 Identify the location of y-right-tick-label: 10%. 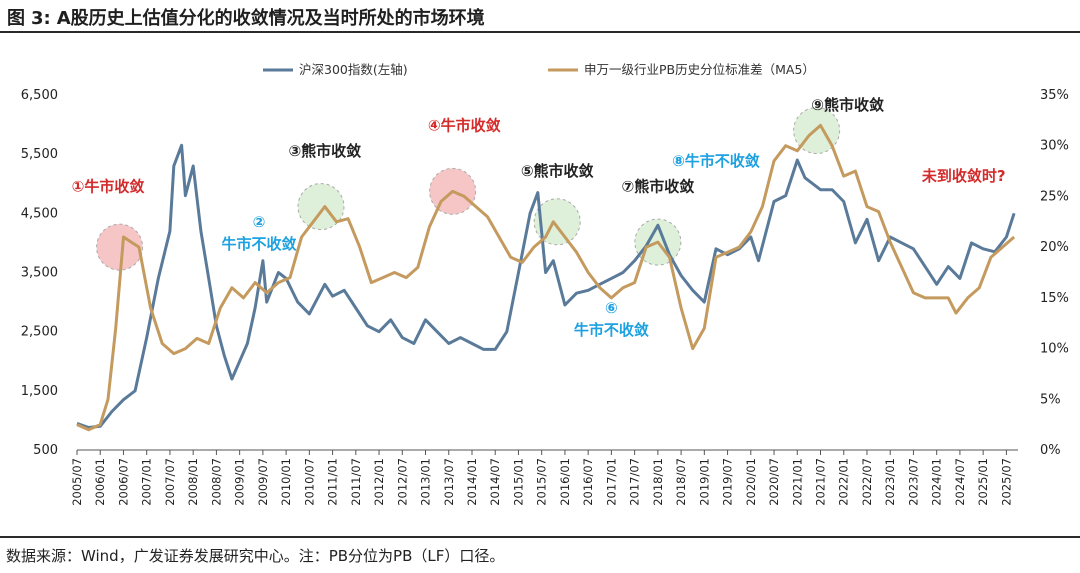
(1054, 349).